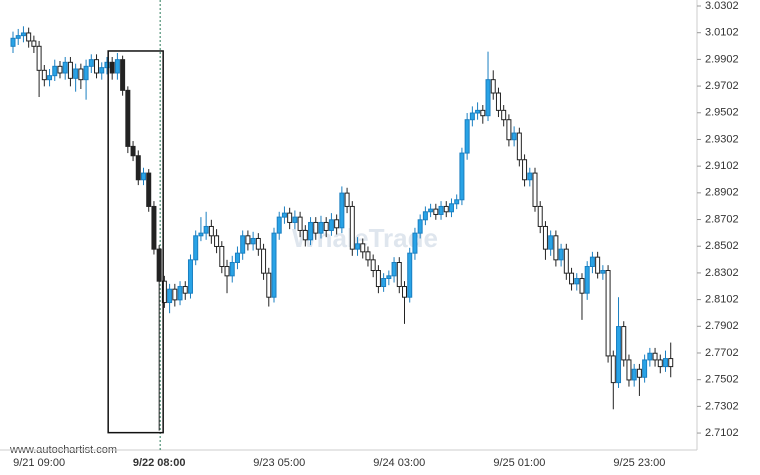  What do you see at coordinates (722, 353) in the screenshot?
I see `y-tick-label: 2.7702` at bounding box center [722, 353].